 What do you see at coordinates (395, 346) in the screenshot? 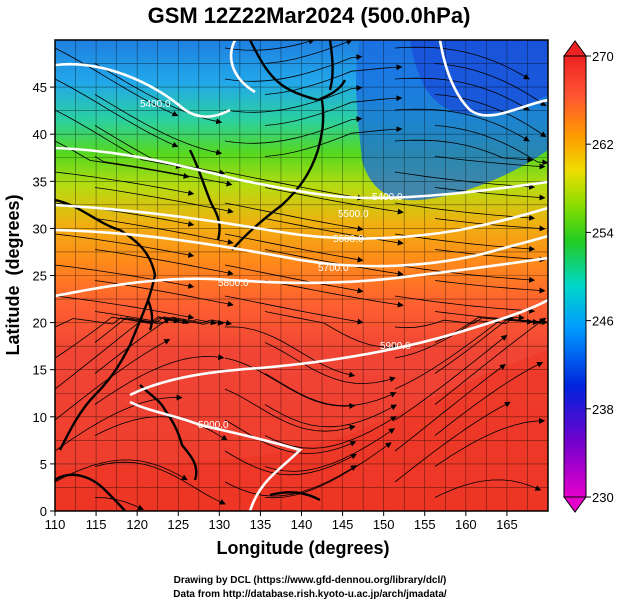
I see `contour-label: 5900.0` at bounding box center [395, 346].